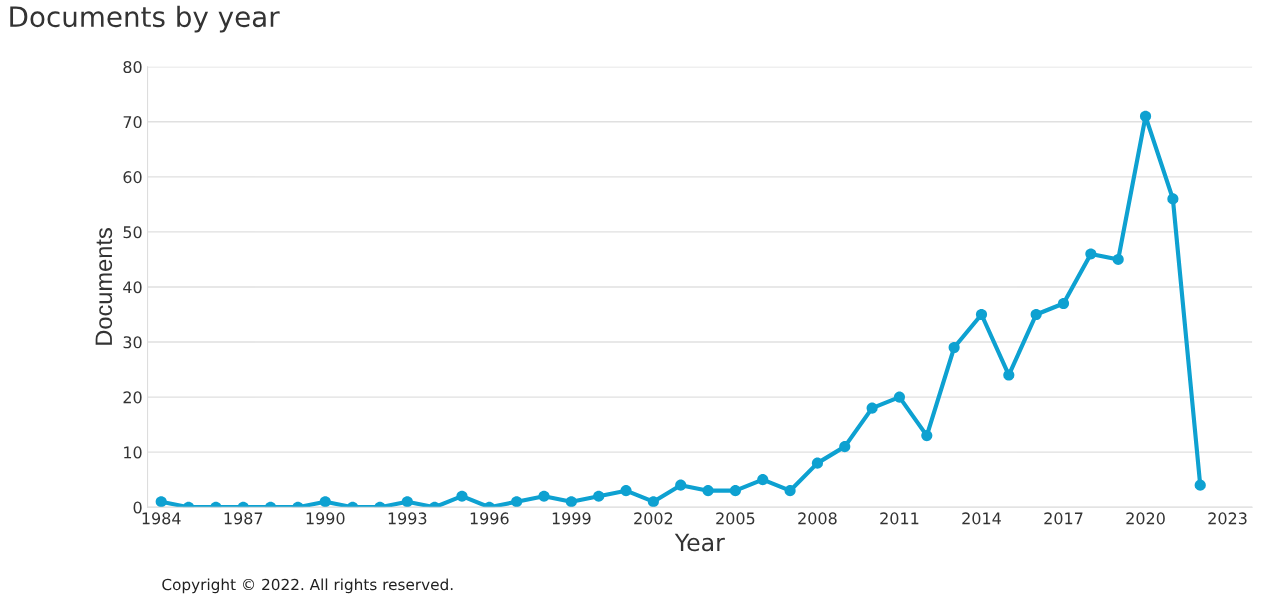 This screenshot has width=1261, height=596. I want to click on x-tick-label: 2023, so click(1227, 518).